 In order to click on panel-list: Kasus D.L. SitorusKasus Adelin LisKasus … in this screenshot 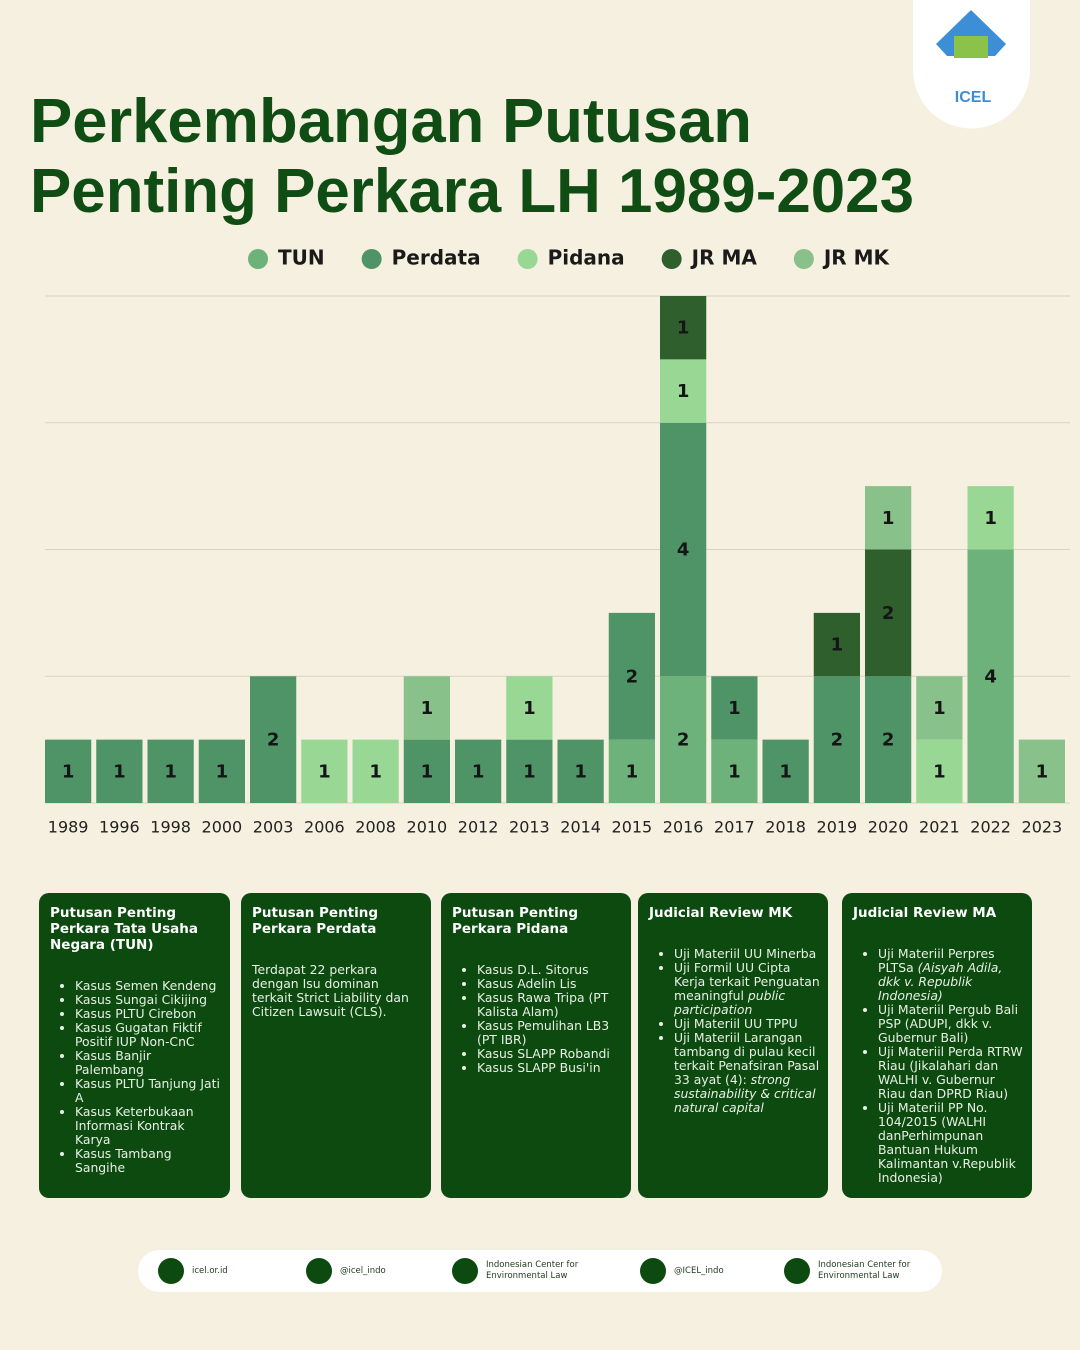, I will do `click(537, 1019)`.